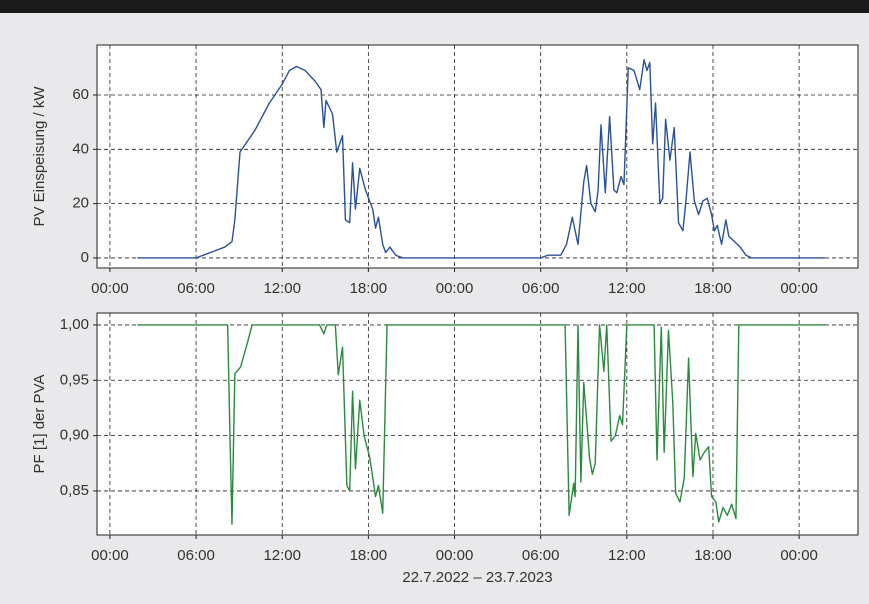  What do you see at coordinates (39, 156) in the screenshot?
I see `y-axis-label: PV Einspeisung / kW` at bounding box center [39, 156].